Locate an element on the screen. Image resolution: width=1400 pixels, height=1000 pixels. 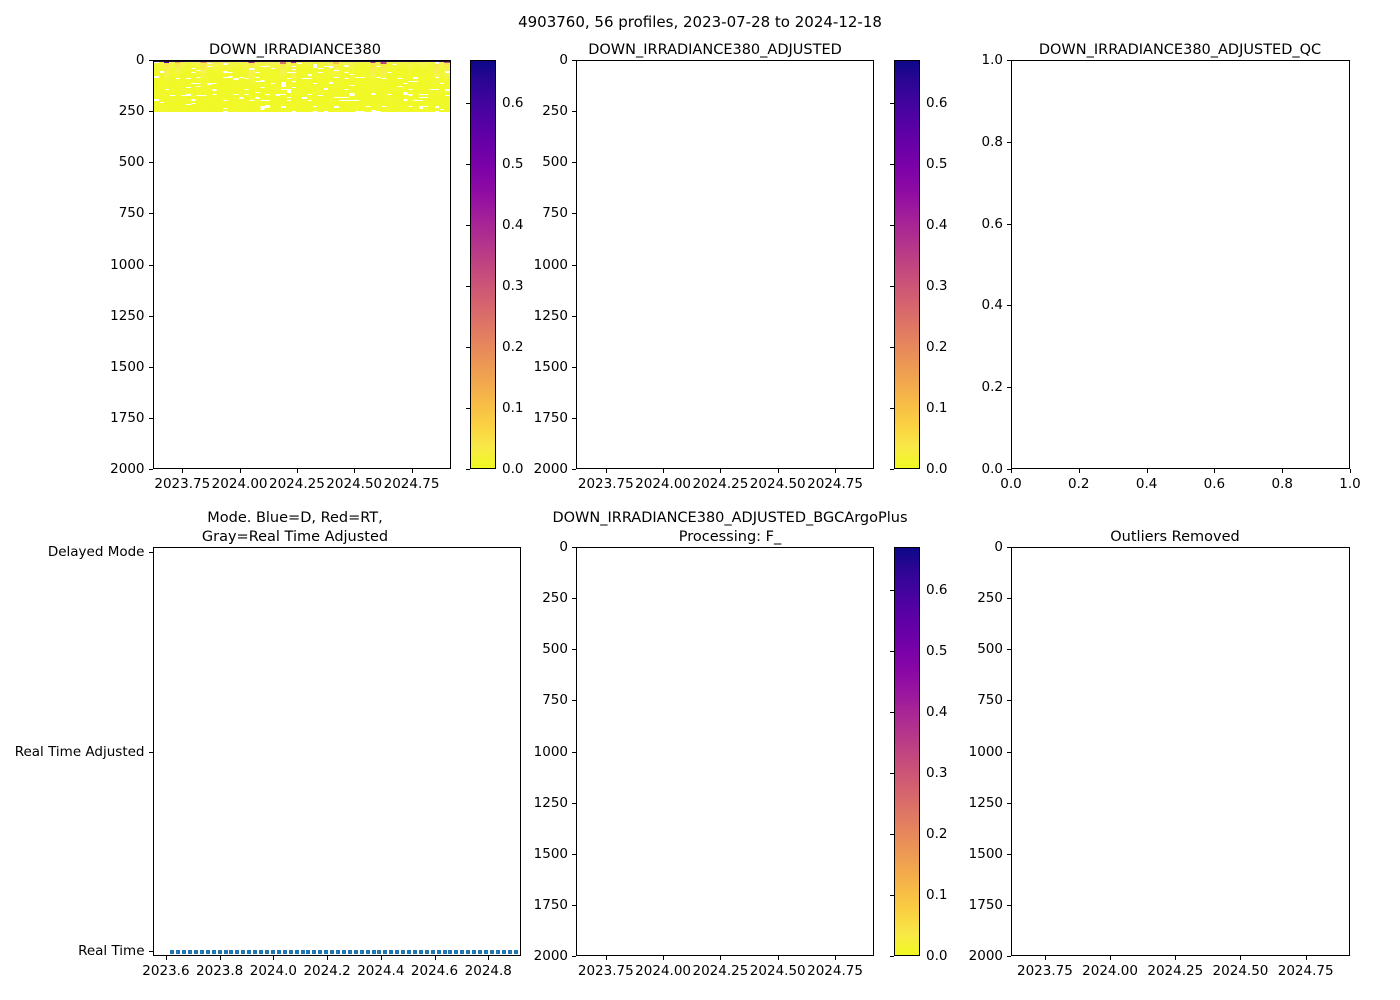
panel-mode-title-line1: Mode. Blue=D, Red=RT, is located at coordinates (295, 518).